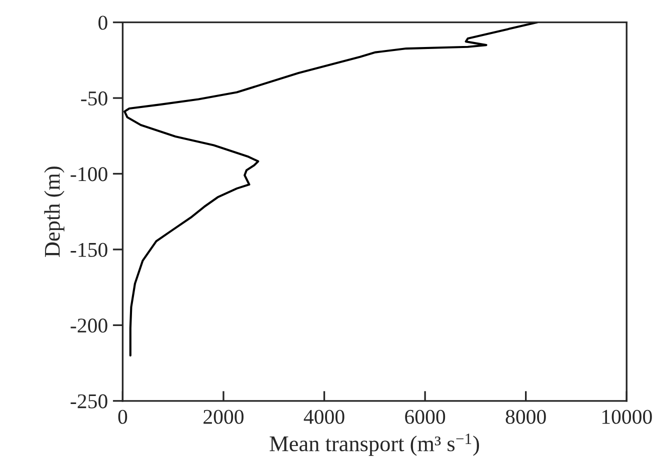 This screenshot has width=661, height=475. What do you see at coordinates (89, 325) in the screenshot?
I see `y-tick-label: -200` at bounding box center [89, 325].